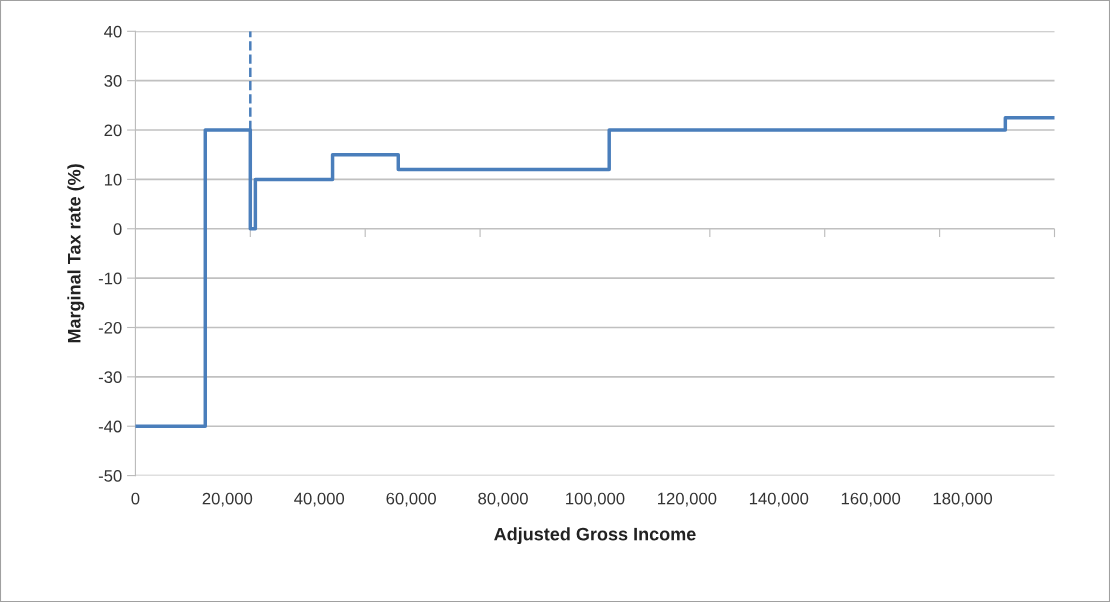 Image resolution: width=1110 pixels, height=602 pixels. What do you see at coordinates (227, 499) in the screenshot?
I see `x-tick-label: 20,000` at bounding box center [227, 499].